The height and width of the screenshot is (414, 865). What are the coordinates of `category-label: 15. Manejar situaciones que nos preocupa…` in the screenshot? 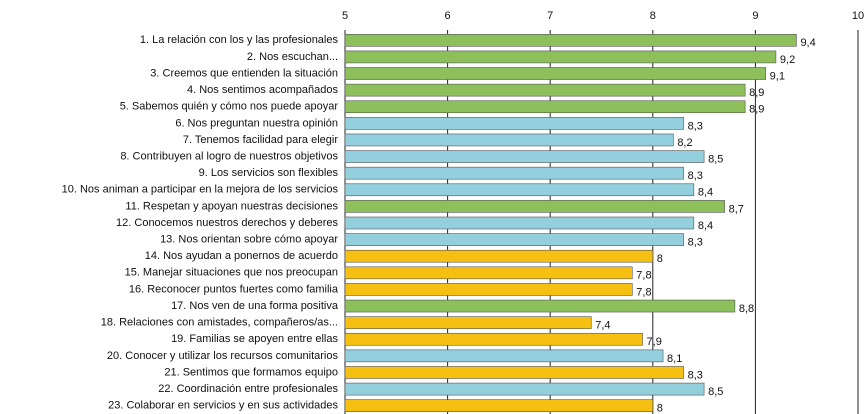 It's located at (231, 273).